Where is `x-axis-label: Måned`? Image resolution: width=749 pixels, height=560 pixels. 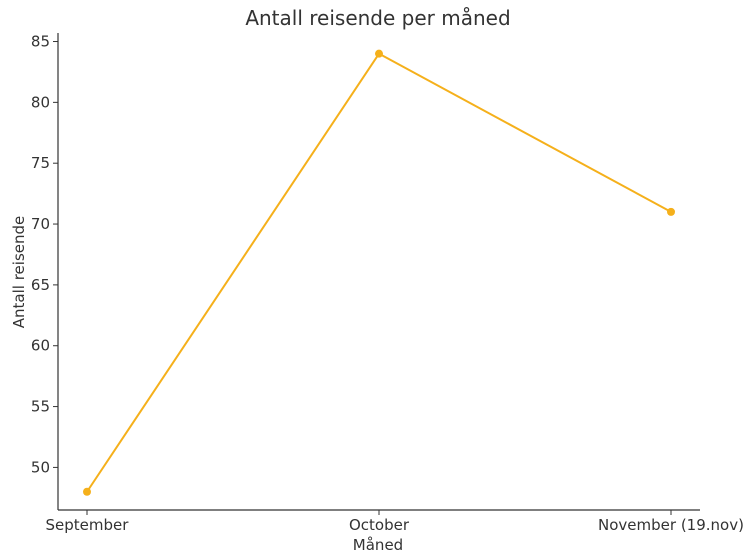
x-axis-label: Måned is located at coordinates (378, 545).